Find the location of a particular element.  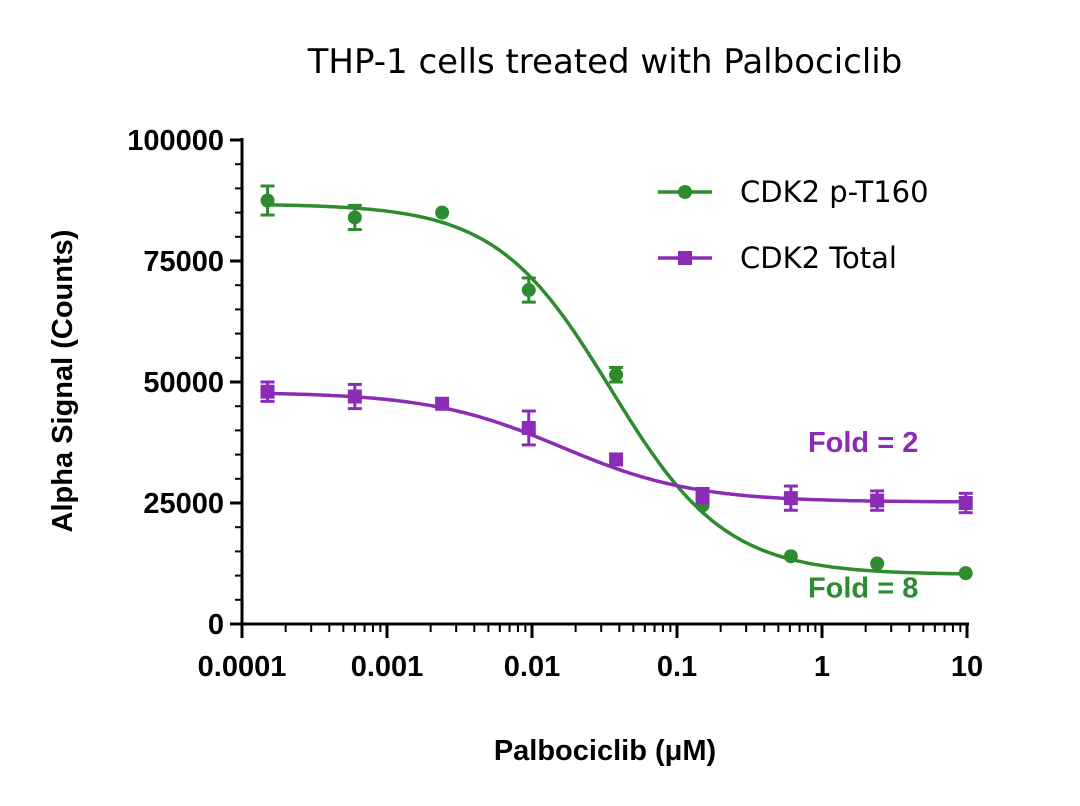

x-axis-title: Palbociclib (μM) is located at coordinates (605, 751).